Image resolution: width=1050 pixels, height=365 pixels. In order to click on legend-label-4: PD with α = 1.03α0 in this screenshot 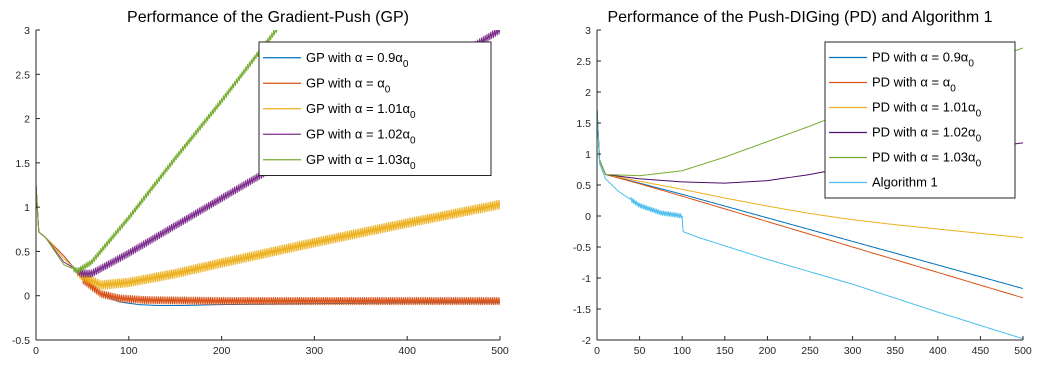, I will do `click(927, 160)`.